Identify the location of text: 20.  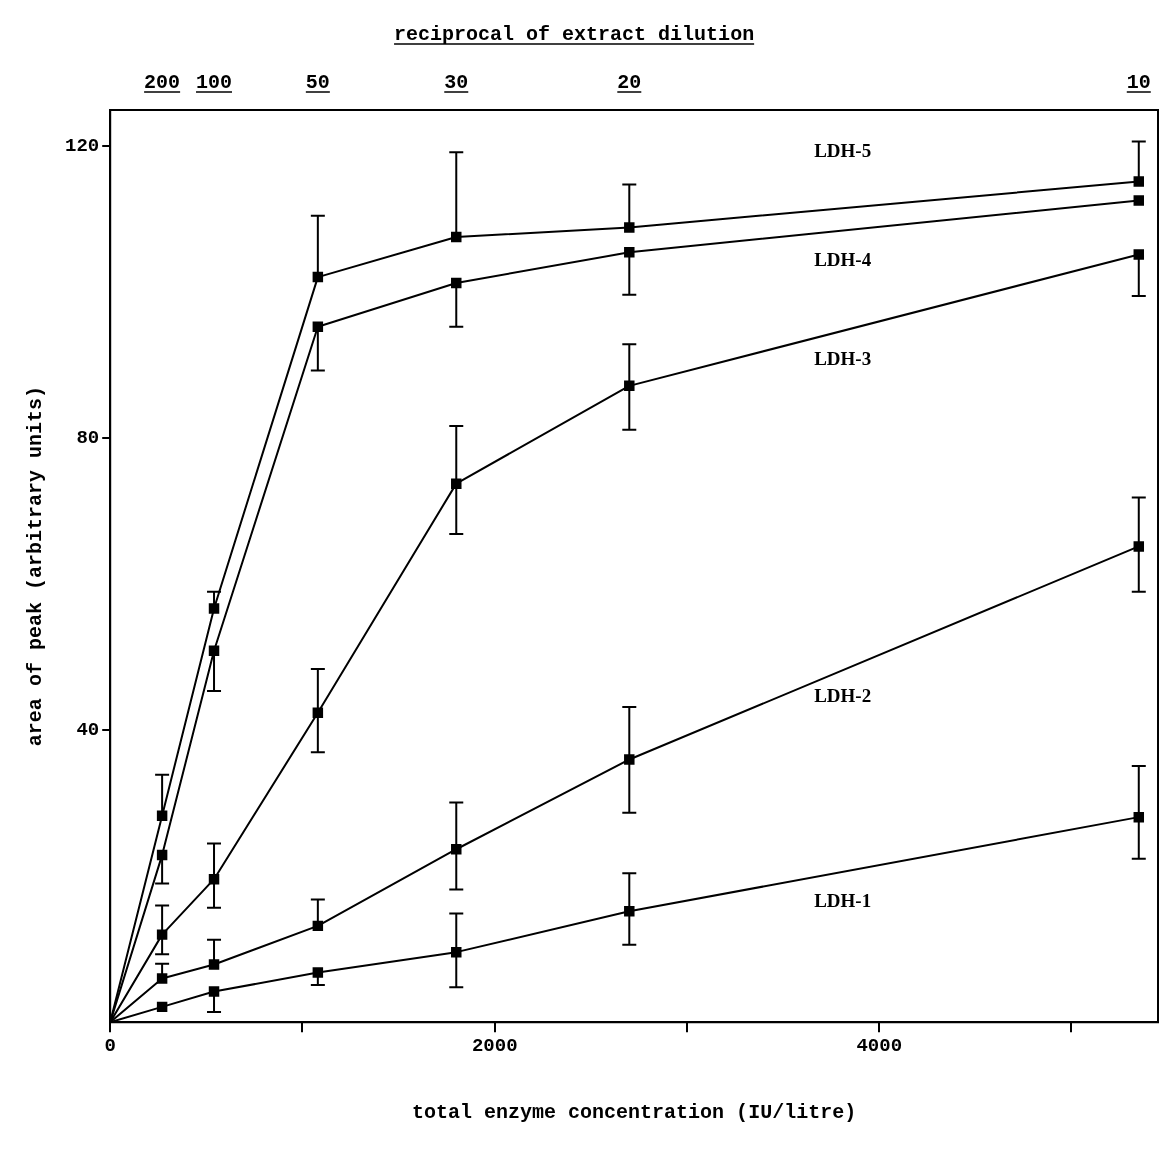
(629, 82).